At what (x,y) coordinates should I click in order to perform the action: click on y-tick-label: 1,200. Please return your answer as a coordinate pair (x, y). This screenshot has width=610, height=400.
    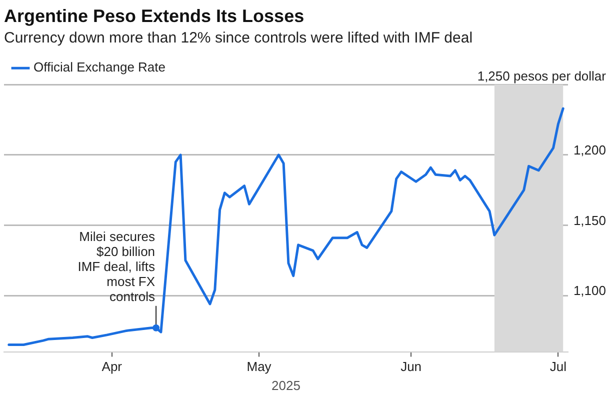
    Looking at the image, I should click on (589, 150).